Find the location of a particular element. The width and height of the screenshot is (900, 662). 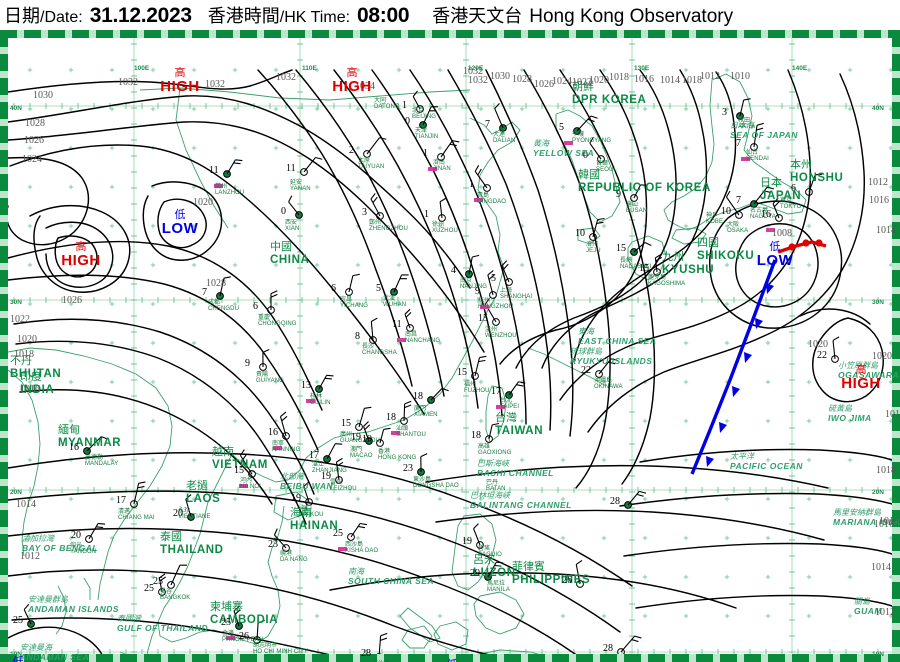

station-temperature: 7 is located at coordinates (738, 143).